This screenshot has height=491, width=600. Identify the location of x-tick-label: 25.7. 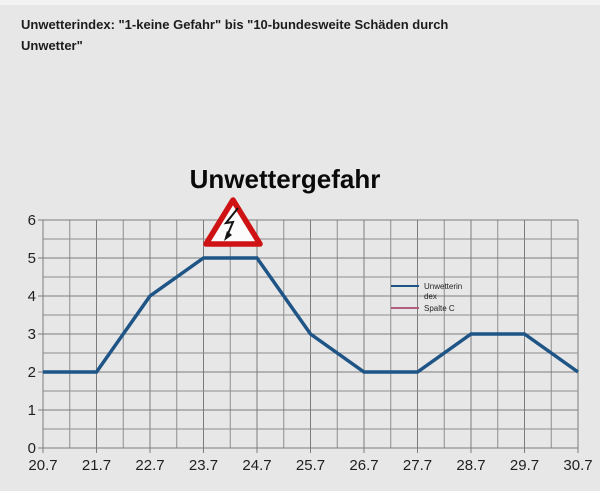
(310, 465).